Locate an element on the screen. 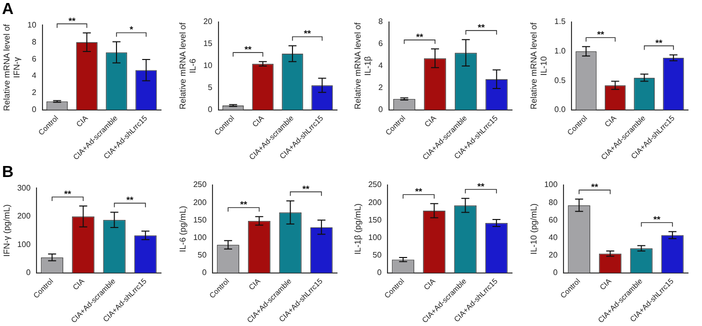  y-tick-label: 1.0 is located at coordinates (560, 51).